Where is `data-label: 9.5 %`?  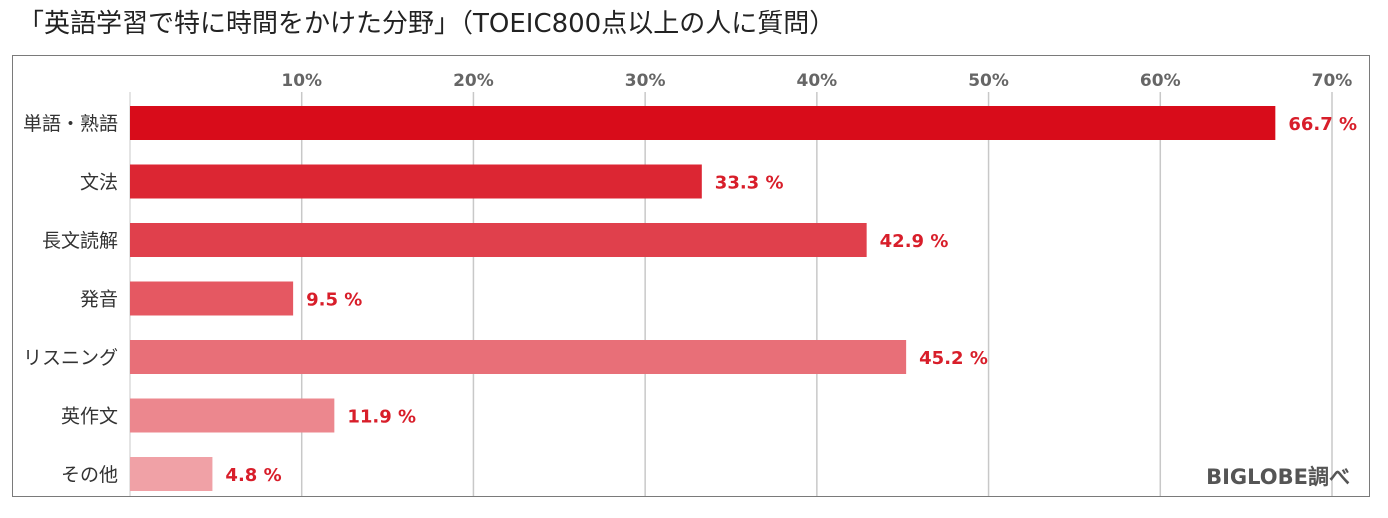 data-label: 9.5 % is located at coordinates (334, 300).